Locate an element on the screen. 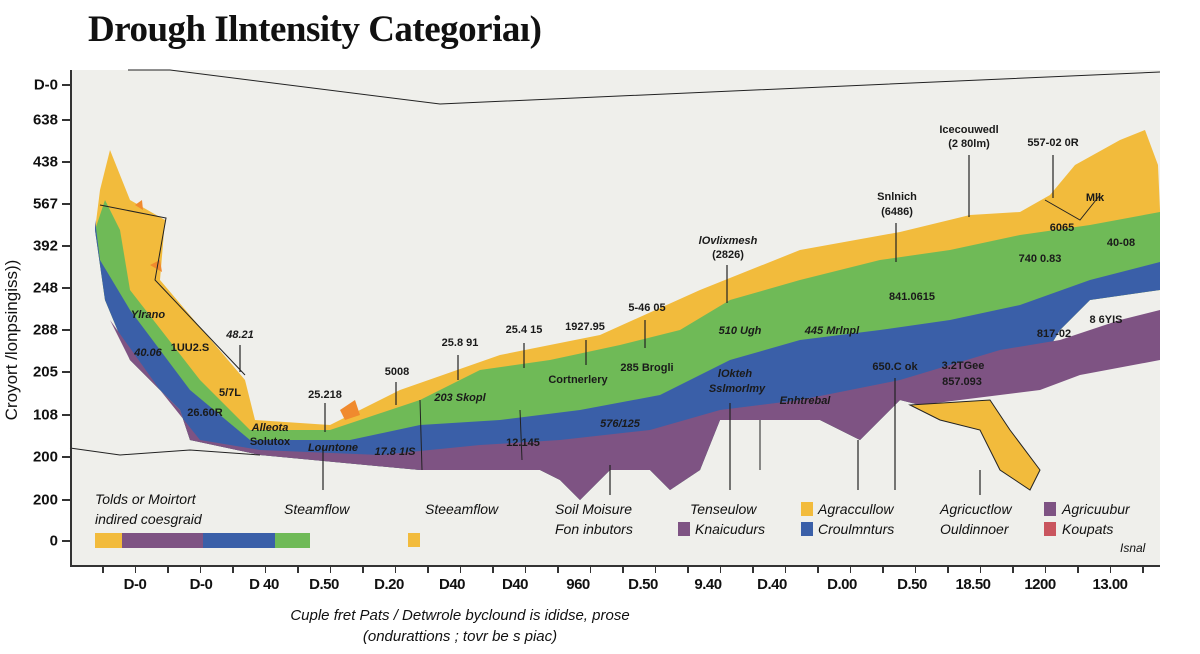 Image resolution: width=1200 pixels, height=654 pixels. map-label: Enhtrebal is located at coordinates (805, 401).